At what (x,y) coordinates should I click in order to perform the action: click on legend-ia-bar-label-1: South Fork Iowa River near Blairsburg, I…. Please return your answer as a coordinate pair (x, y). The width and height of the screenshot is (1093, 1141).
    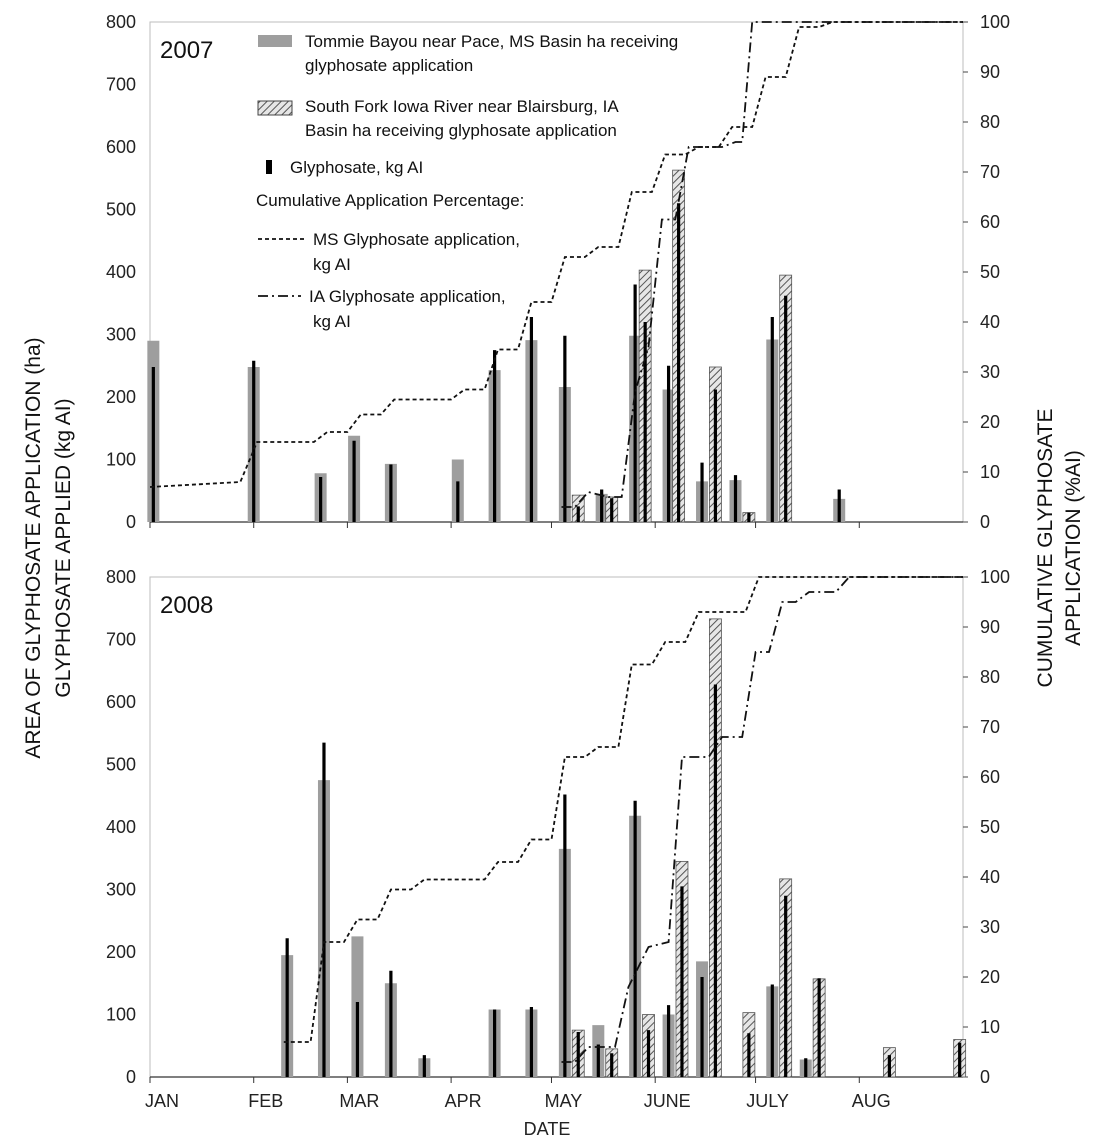
    Looking at the image, I should click on (462, 106).